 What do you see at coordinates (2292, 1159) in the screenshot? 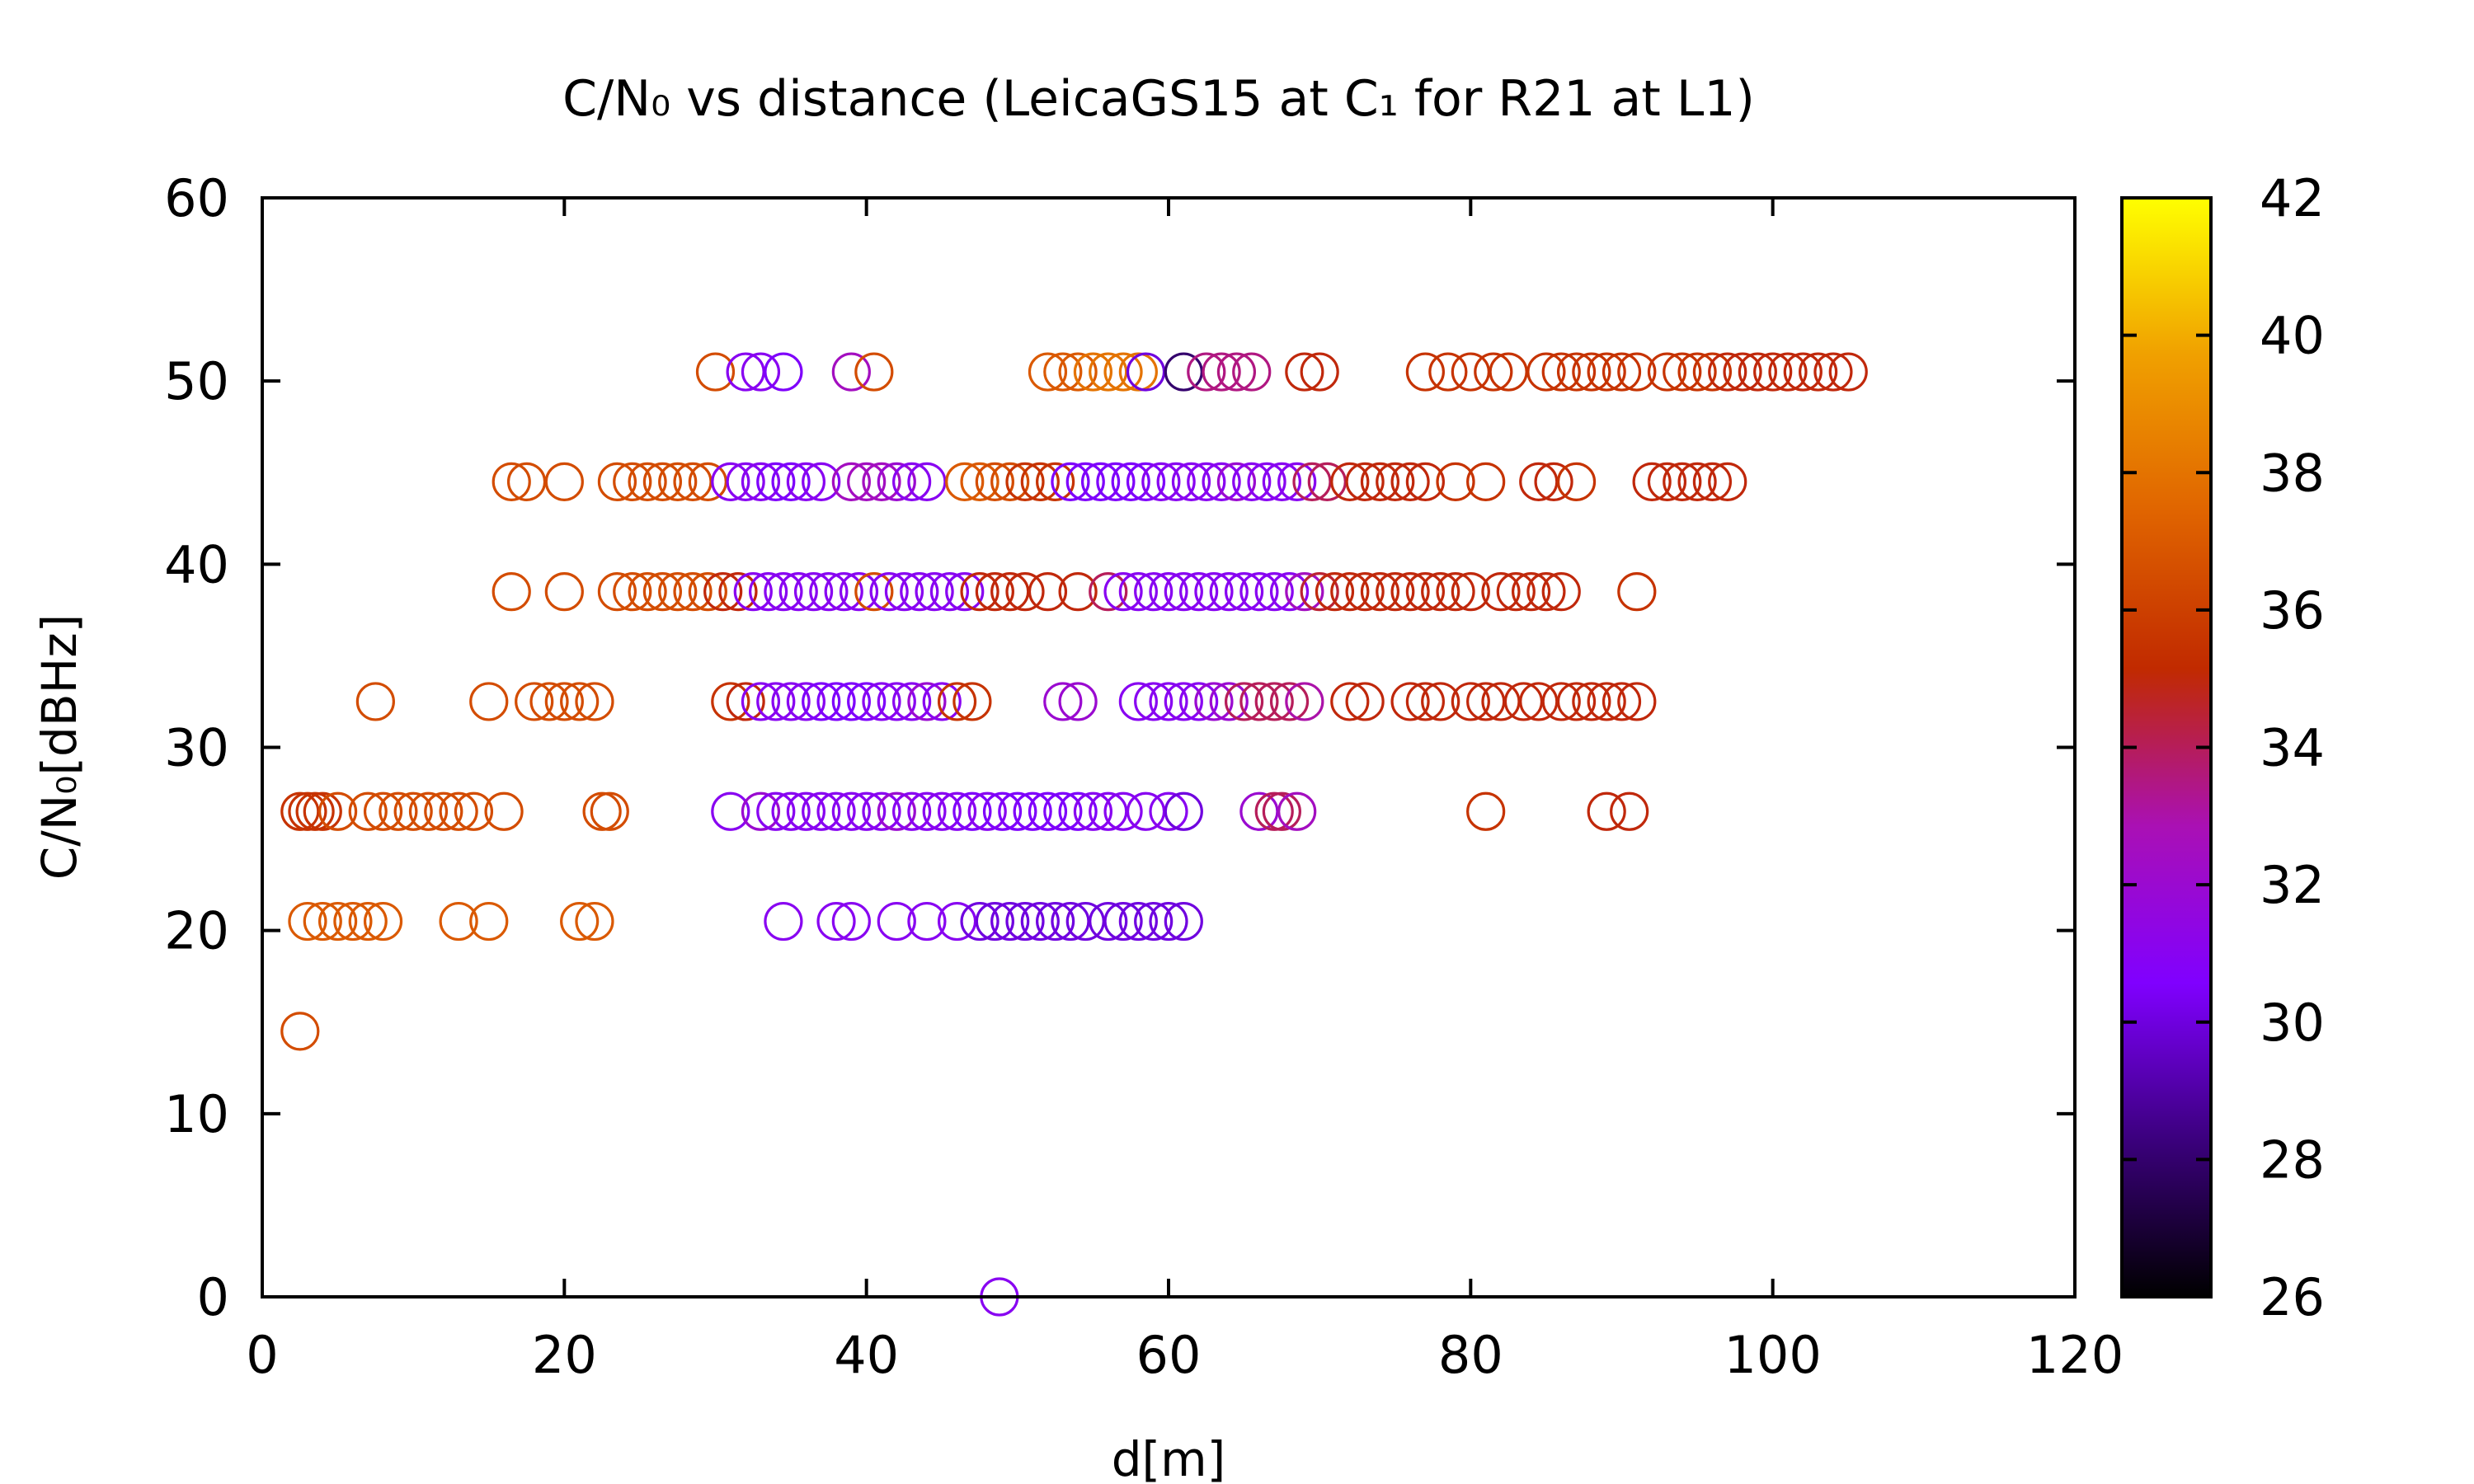
I see `colorbar-tick-label: 28` at bounding box center [2292, 1159].